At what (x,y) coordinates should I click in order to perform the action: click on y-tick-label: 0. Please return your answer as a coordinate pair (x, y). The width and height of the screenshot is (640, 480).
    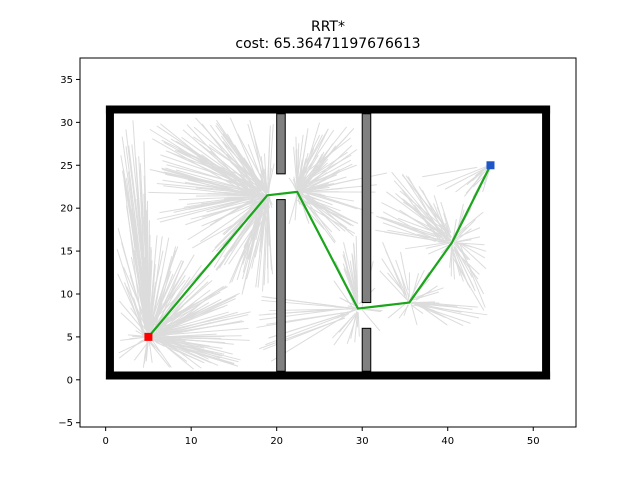
    Looking at the image, I should click on (70, 380).